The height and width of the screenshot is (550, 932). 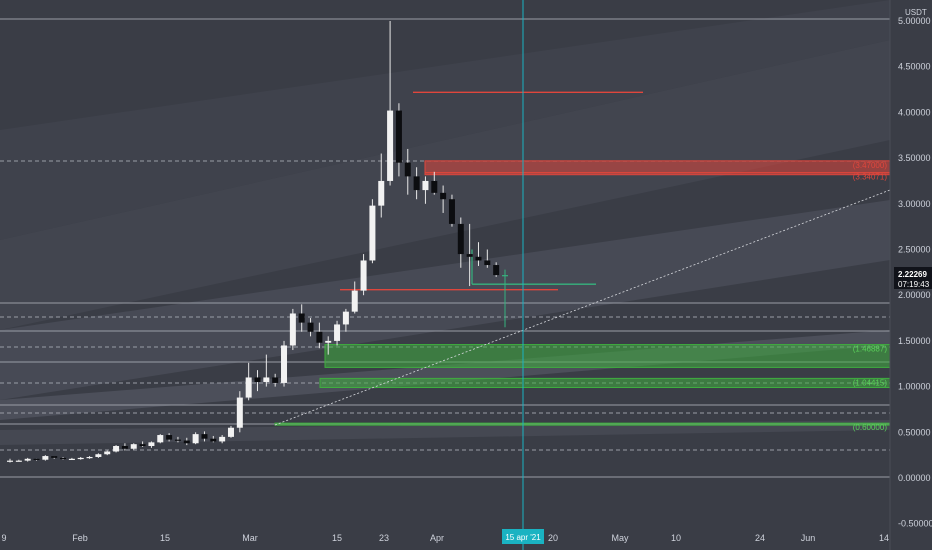 What do you see at coordinates (870, 165) in the screenshot?
I see `zone-label: (3.47000)` at bounding box center [870, 165].